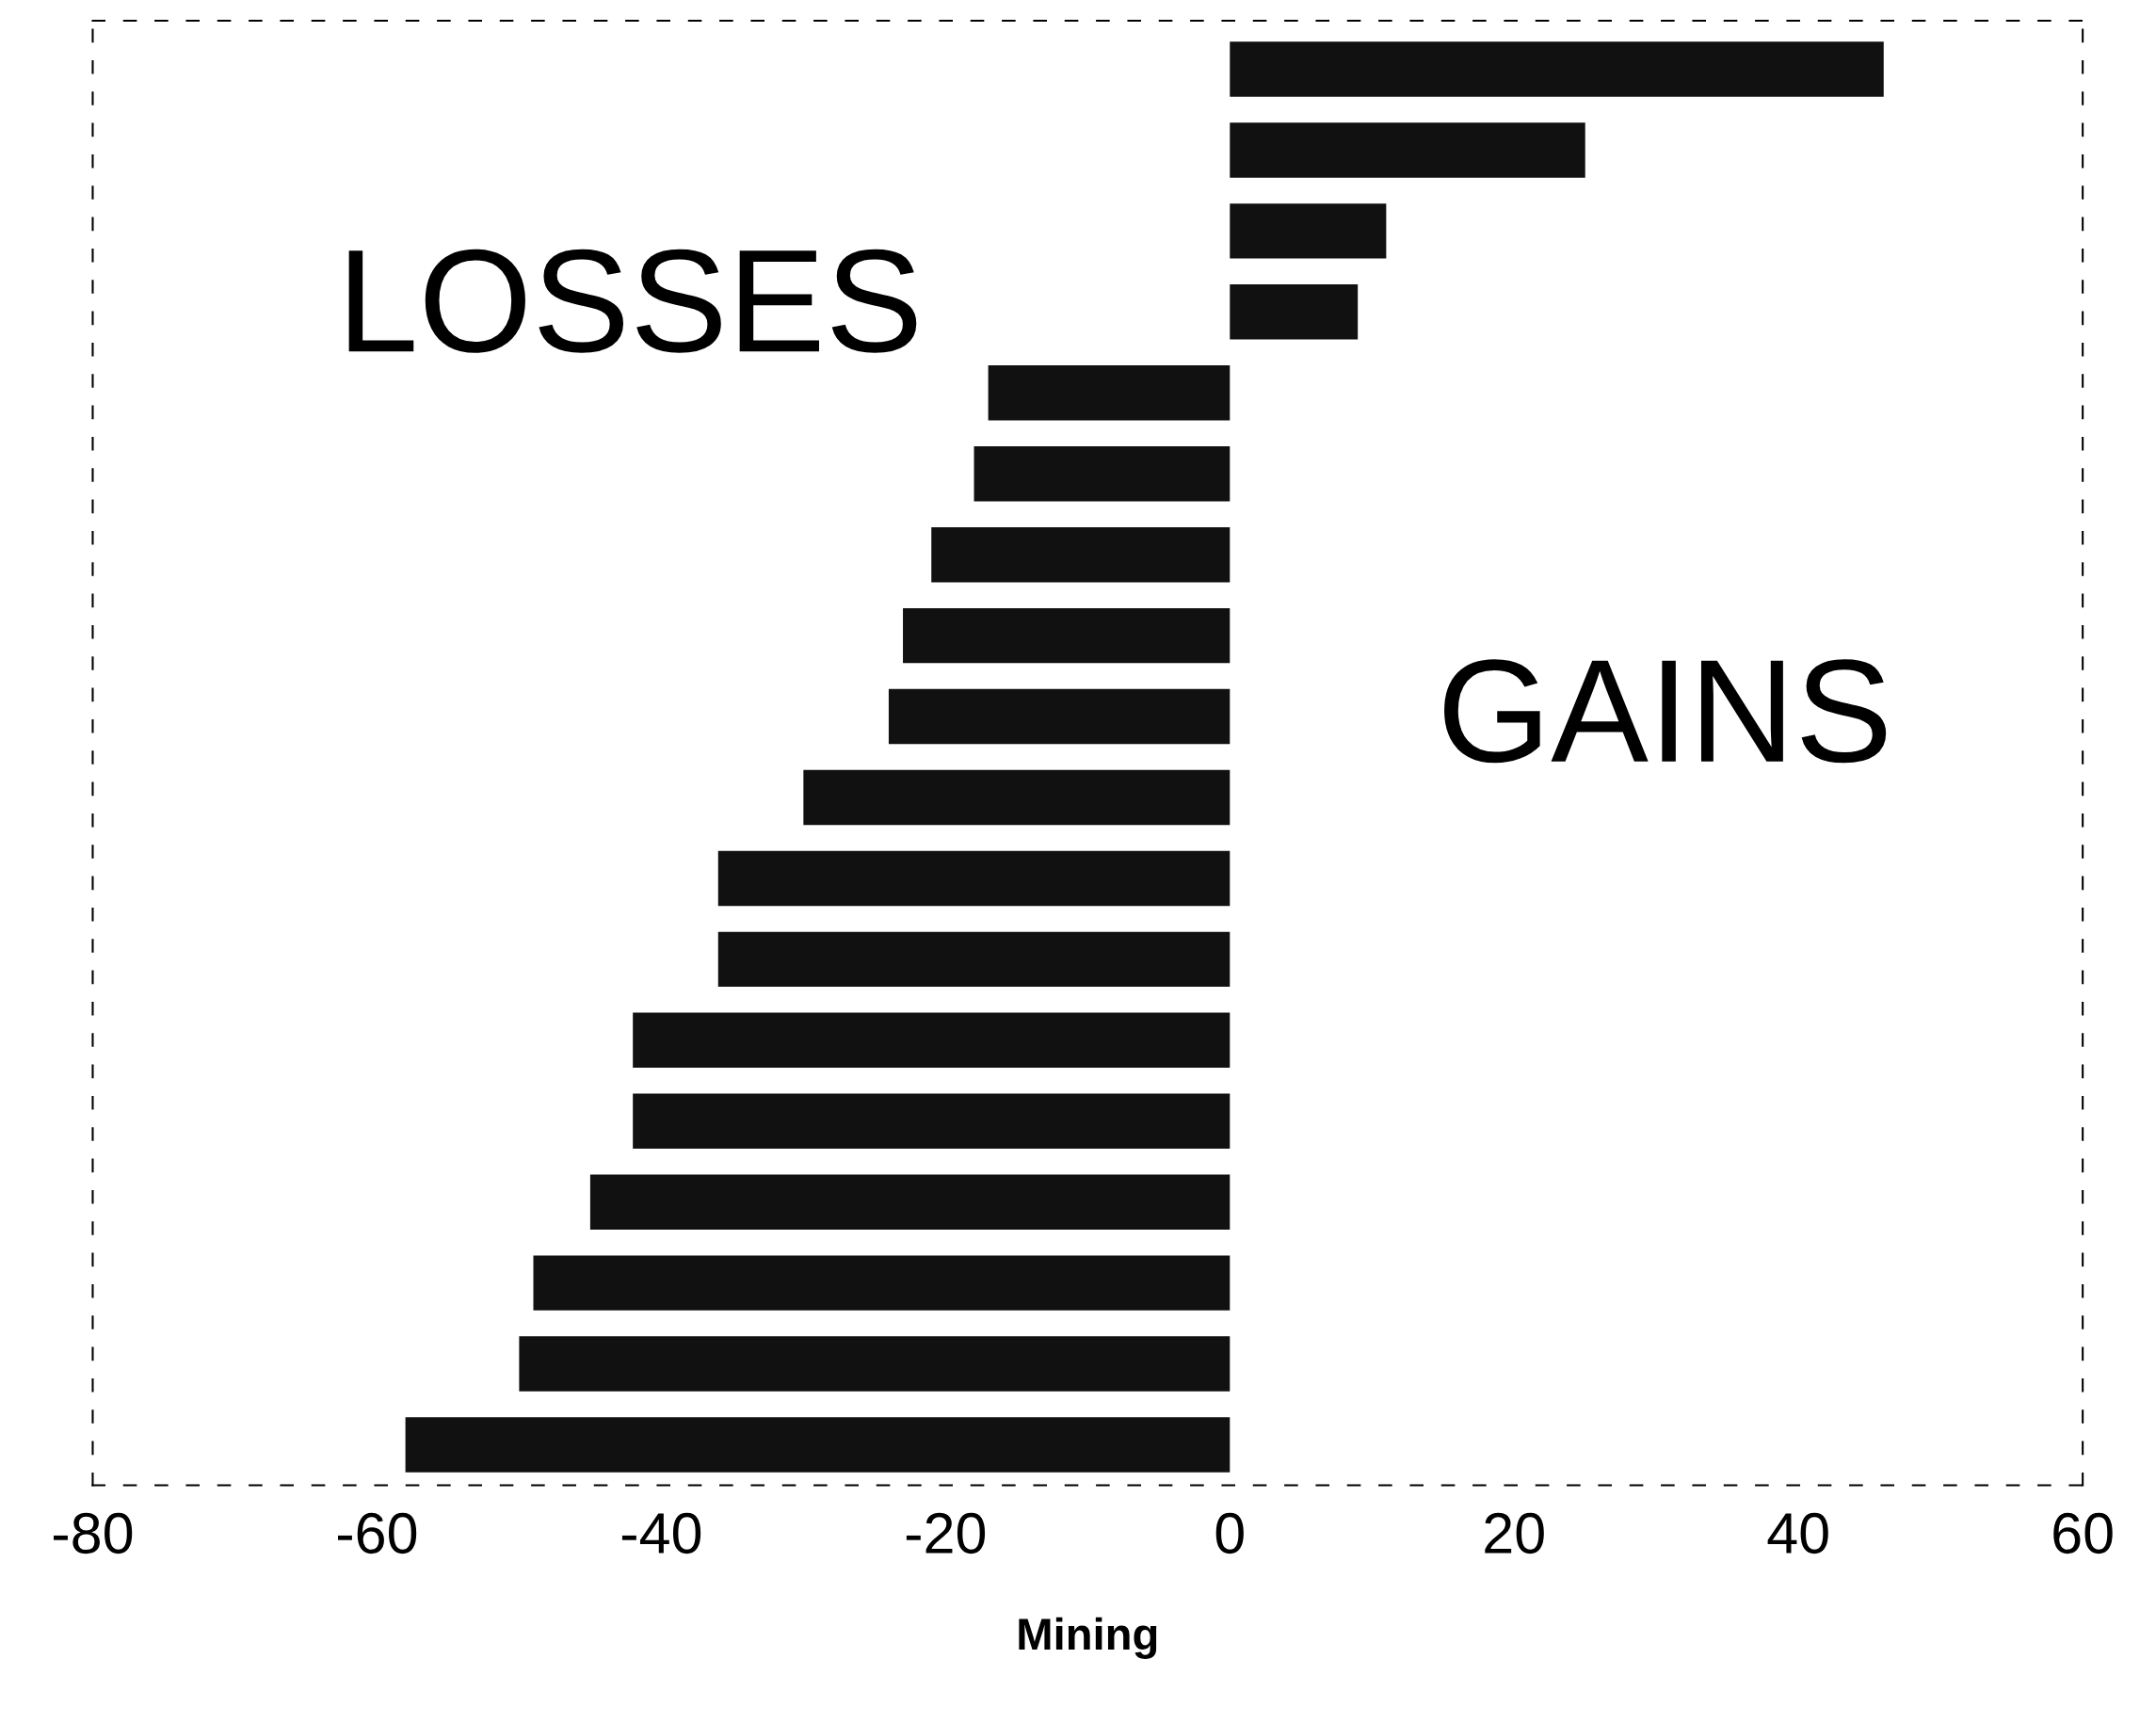 The height and width of the screenshot is (1723, 2156). I want to click on x-tick-label: 20, so click(1514, 1533).